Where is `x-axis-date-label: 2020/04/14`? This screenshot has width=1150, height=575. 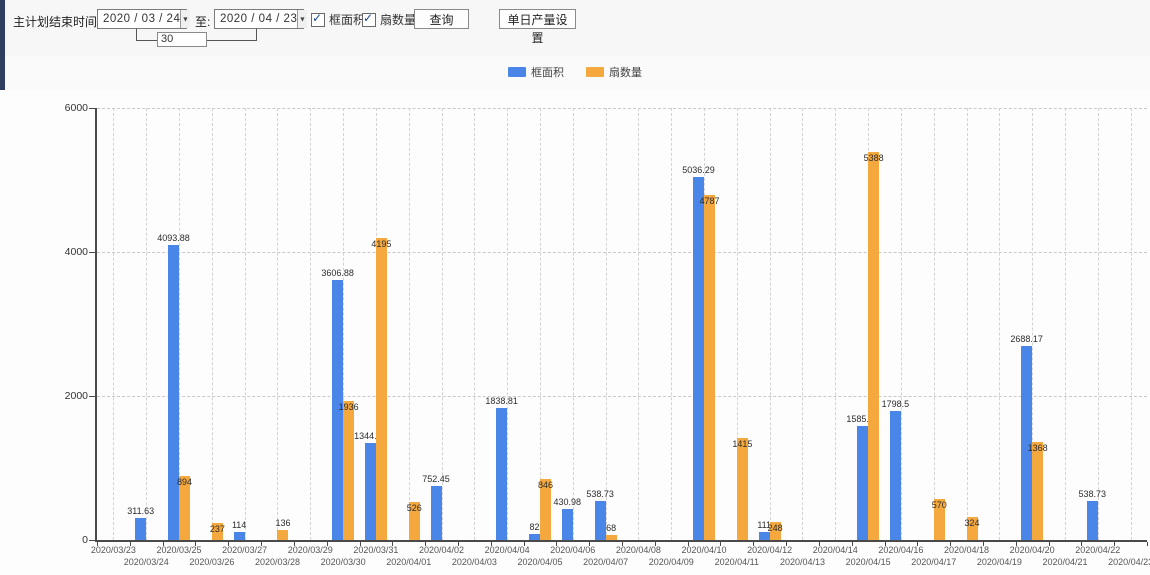
x-axis-date-label: 2020/04/14 is located at coordinates (835, 550).